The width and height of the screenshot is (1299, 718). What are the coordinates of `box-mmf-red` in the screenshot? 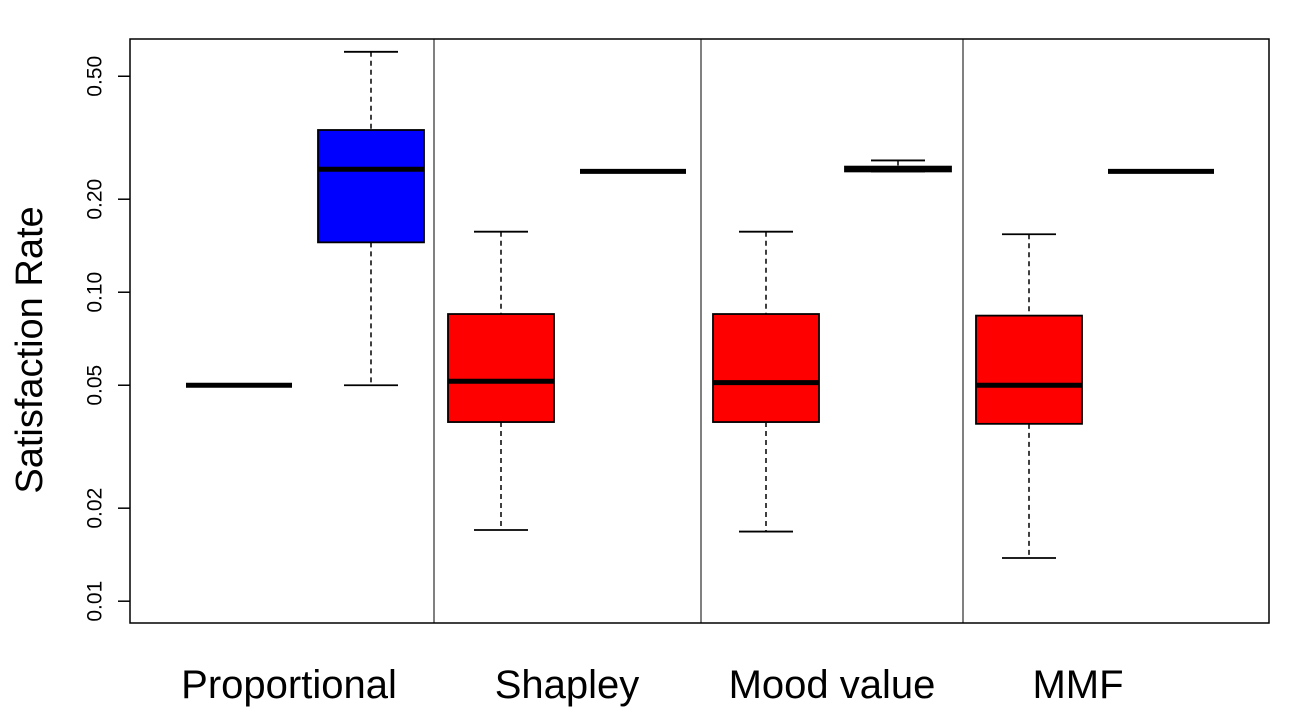 It's located at (1029, 396).